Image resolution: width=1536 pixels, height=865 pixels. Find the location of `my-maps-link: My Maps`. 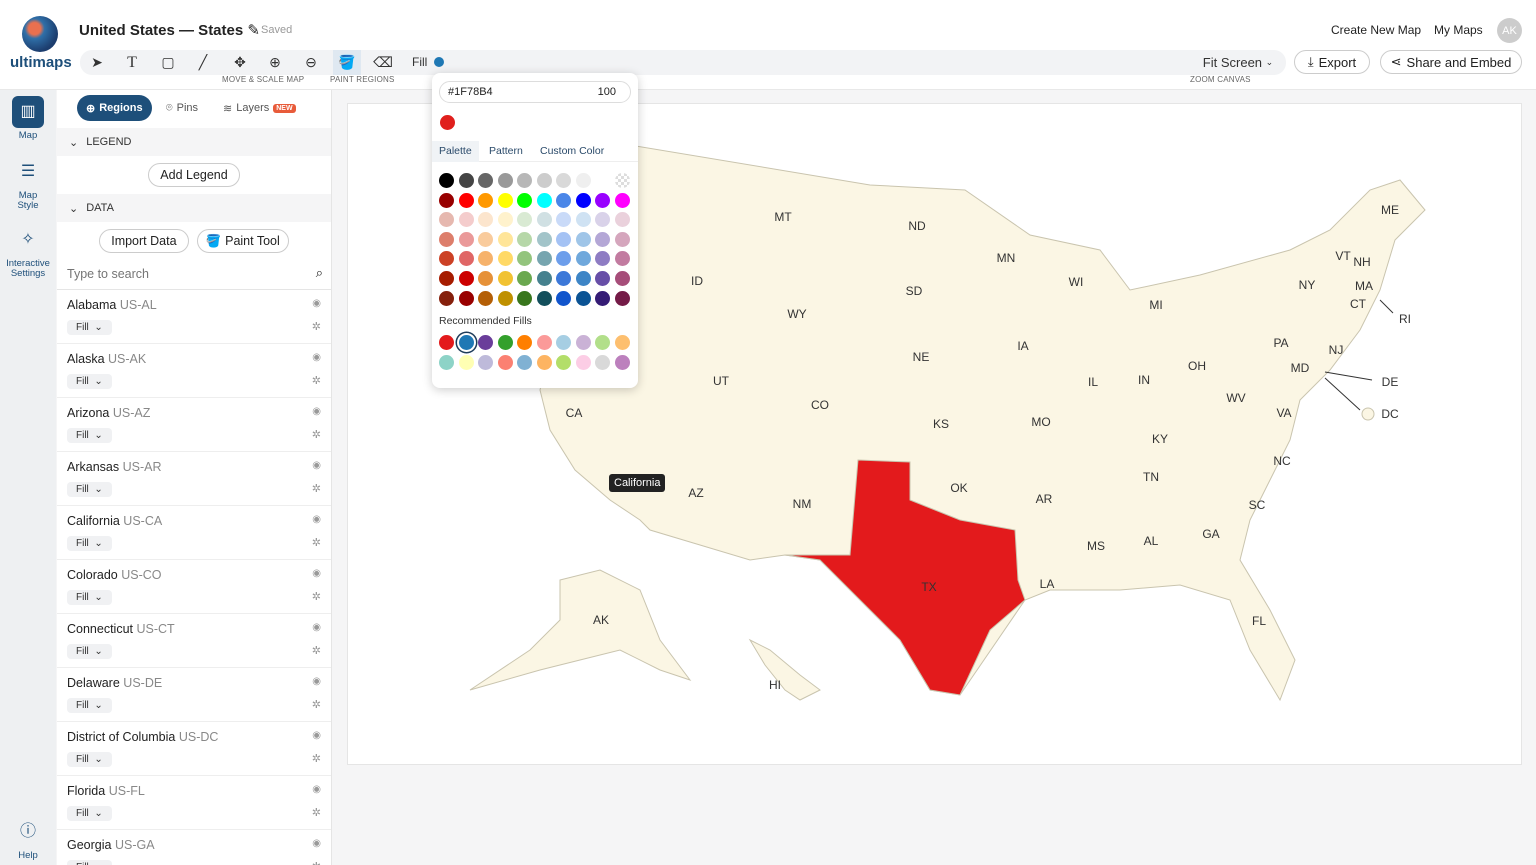

my-maps-link: My Maps is located at coordinates (1458, 30).